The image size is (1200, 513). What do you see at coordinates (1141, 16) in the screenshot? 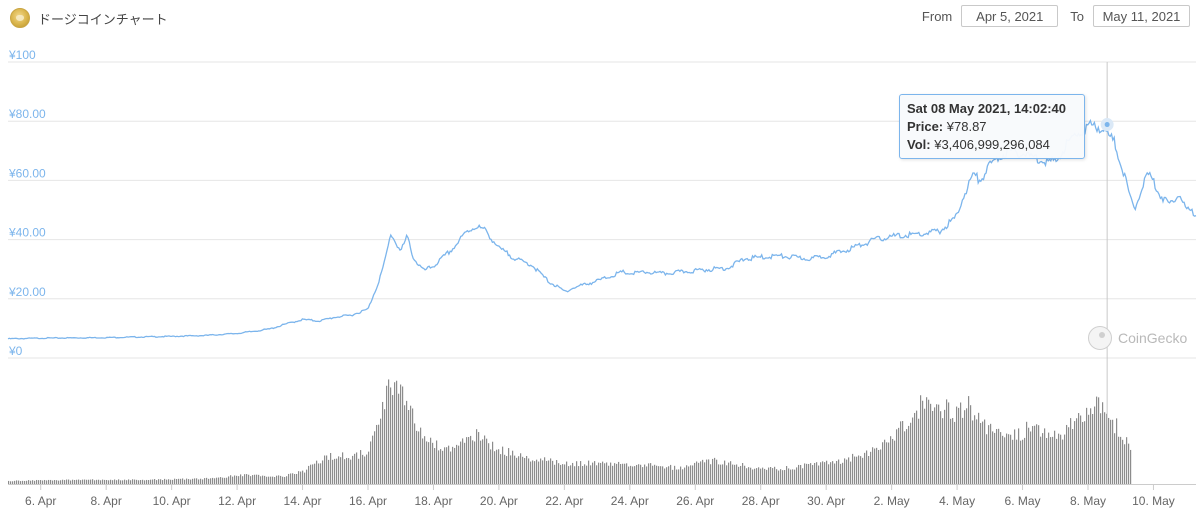
I see `to-date-input` at bounding box center [1141, 16].